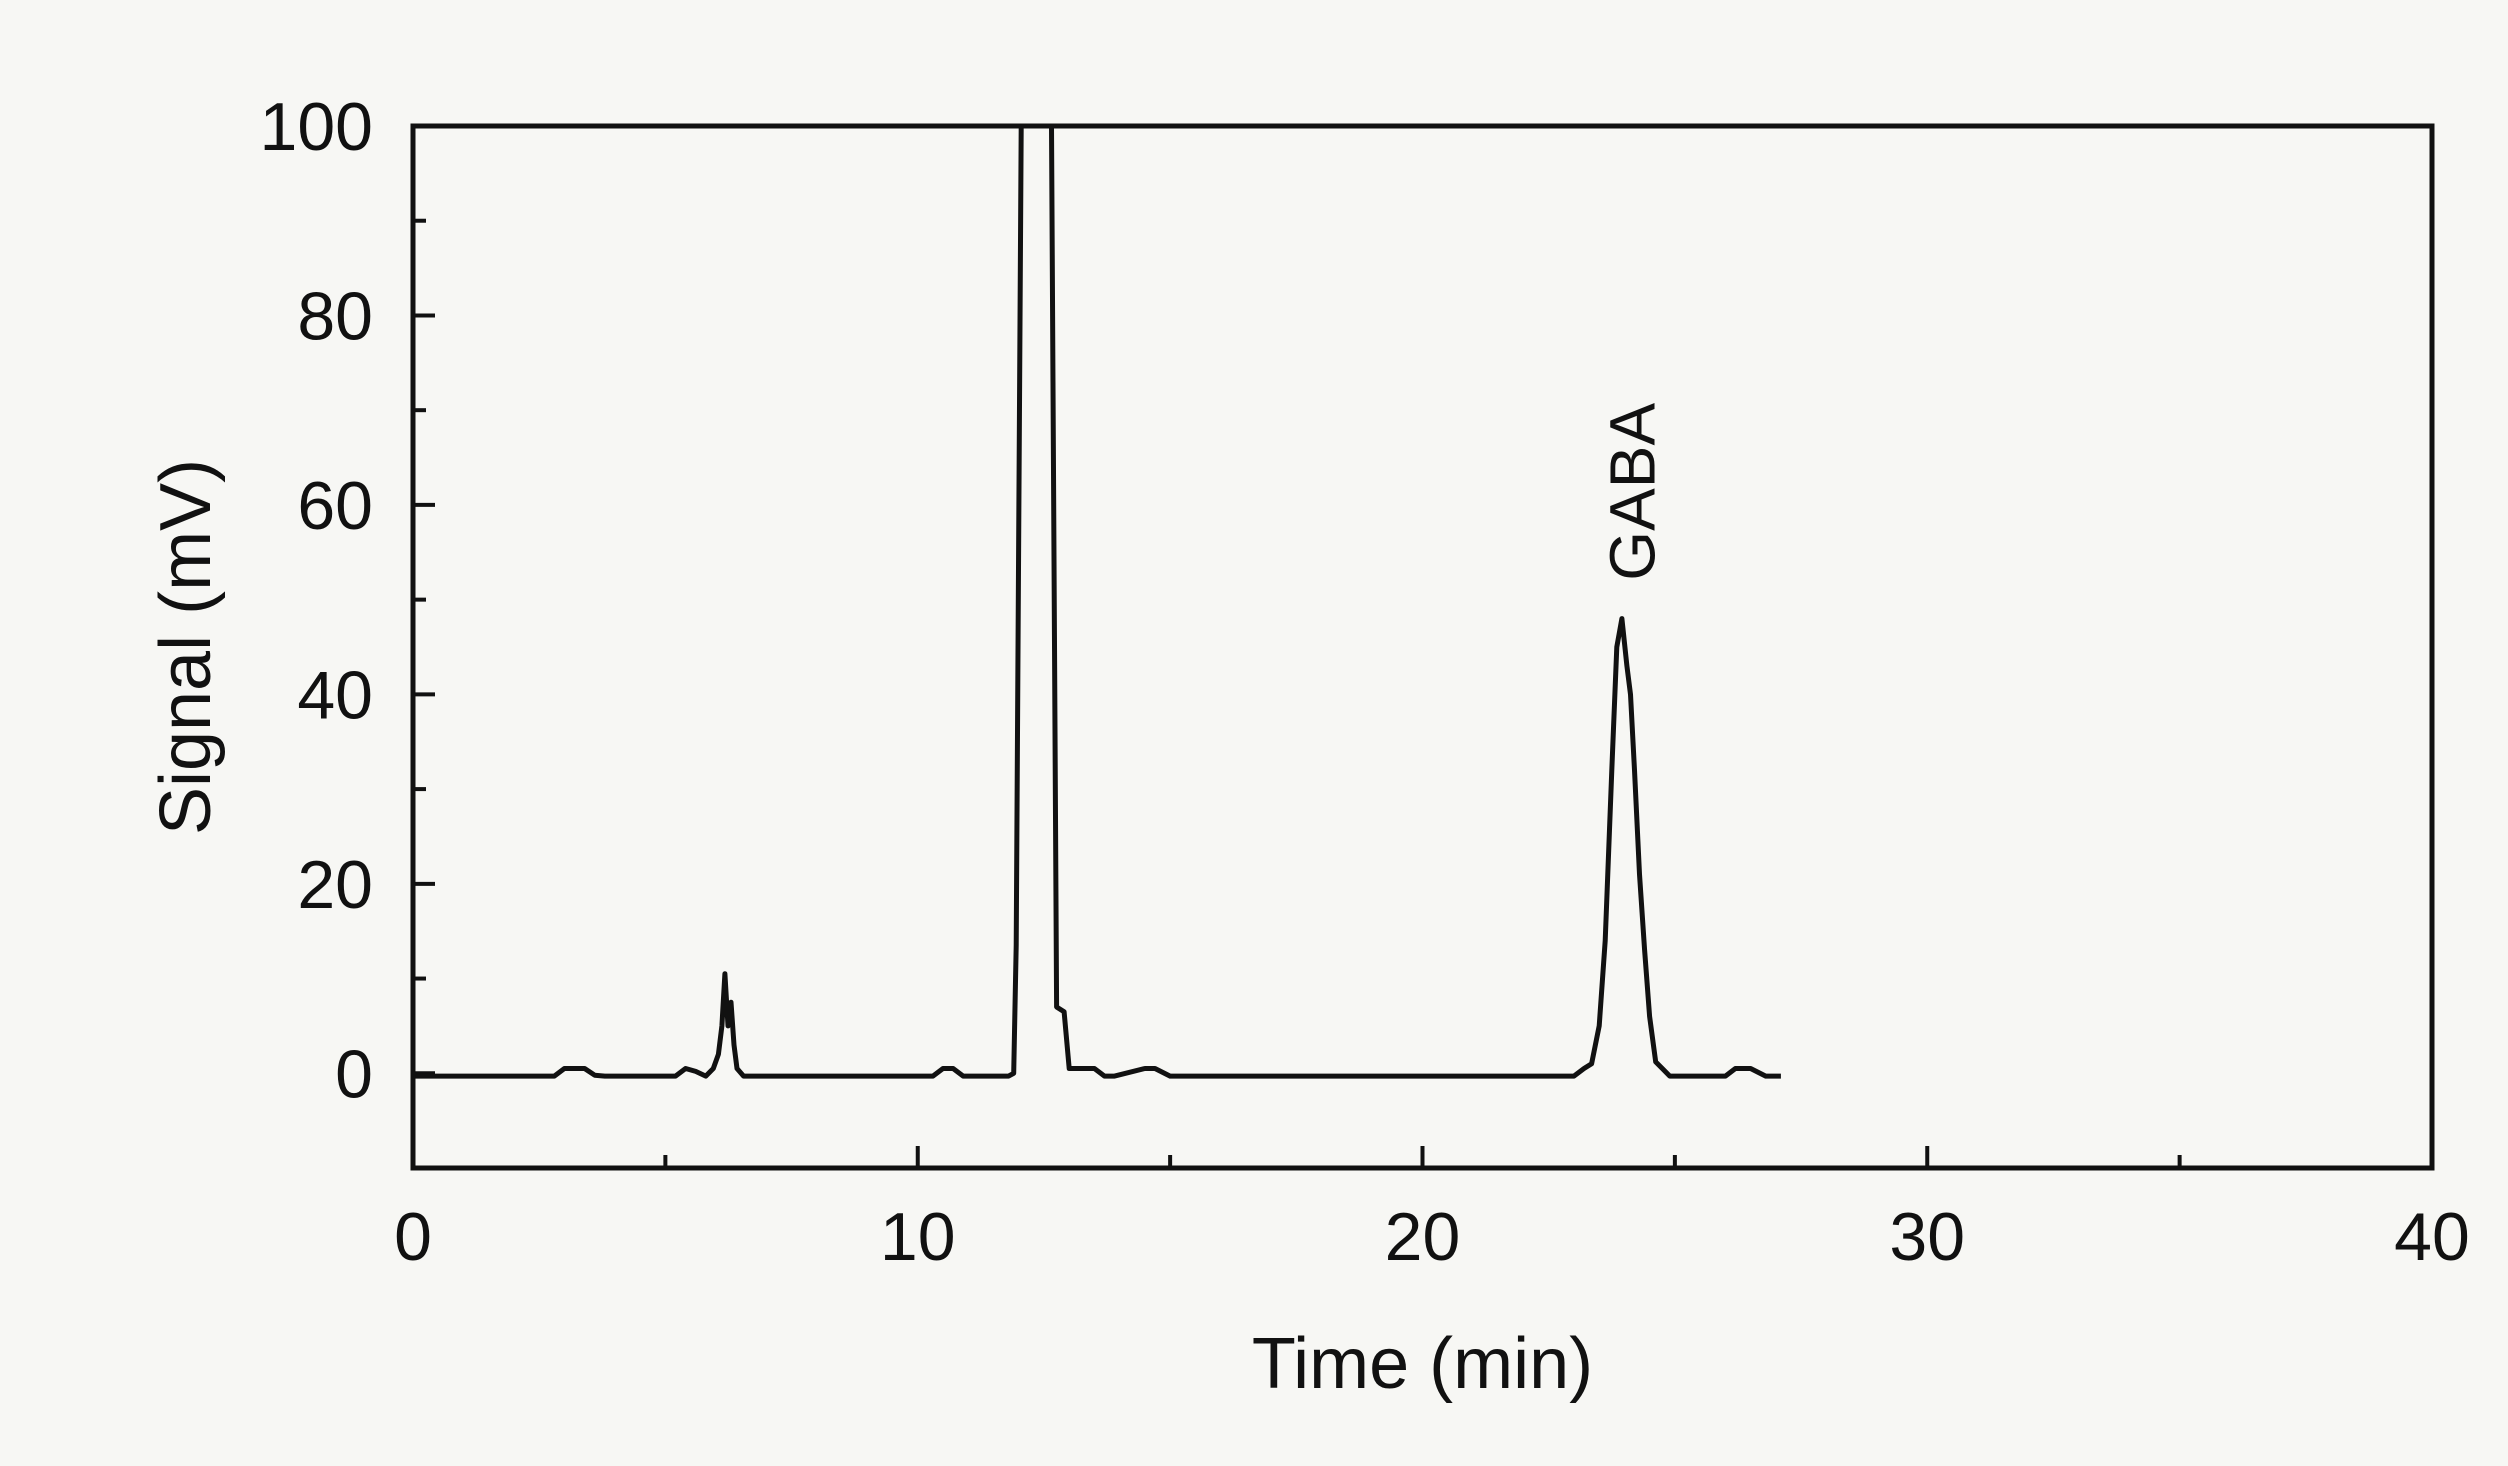 This screenshot has height=1466, width=2508. Describe the element at coordinates (1927, 1237) in the screenshot. I see `x-tick-label: 30` at that location.